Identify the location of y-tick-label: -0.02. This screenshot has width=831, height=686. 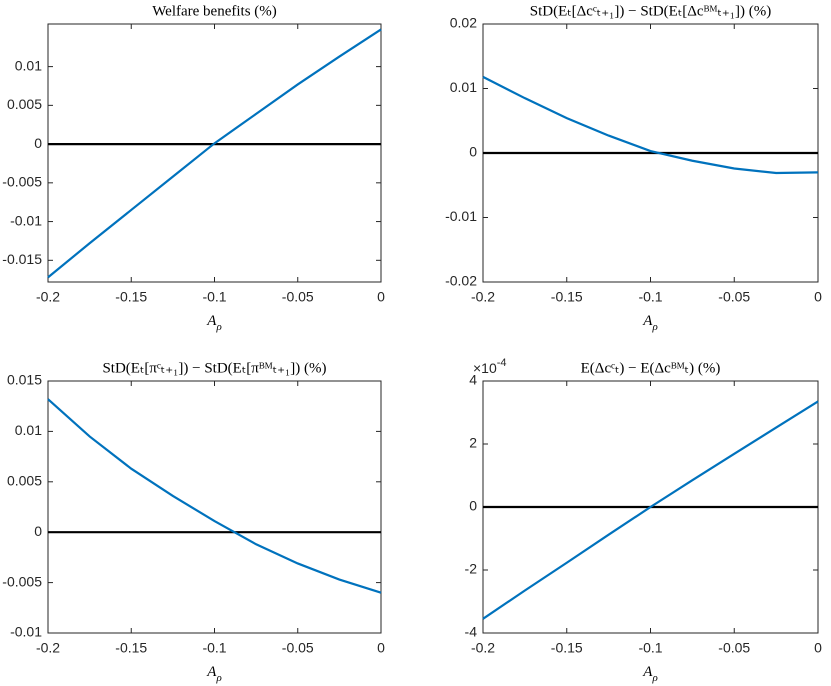
(461, 281).